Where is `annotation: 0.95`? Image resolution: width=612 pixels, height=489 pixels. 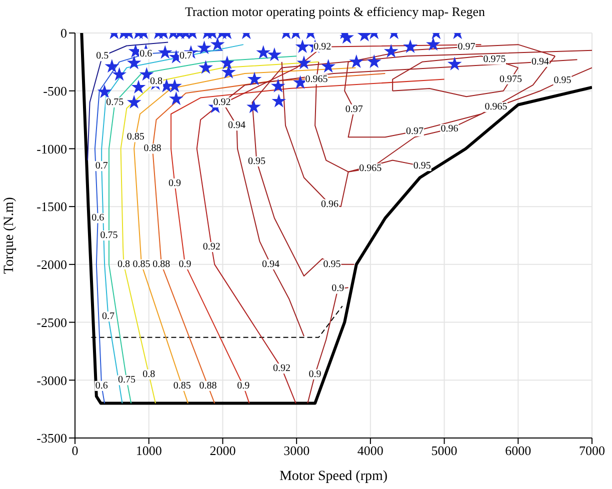 annotation: 0.95 is located at coordinates (257, 161).